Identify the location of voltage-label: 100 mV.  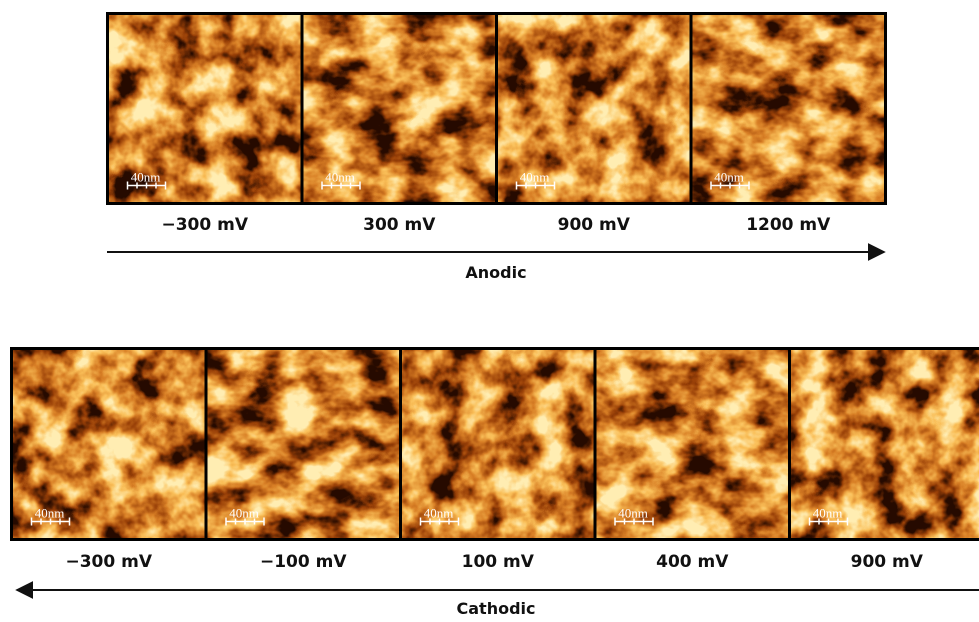
(498, 562).